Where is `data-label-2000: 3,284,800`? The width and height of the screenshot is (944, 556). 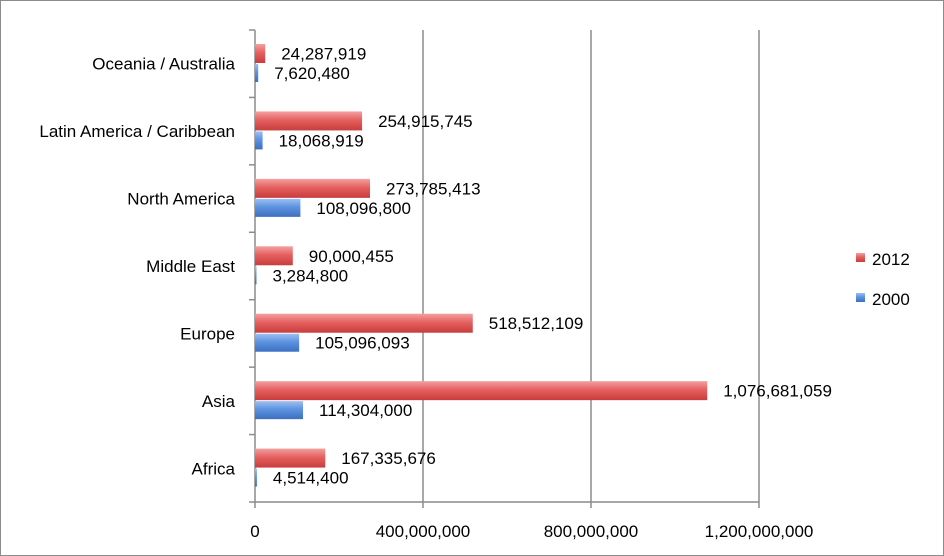 data-label-2000: 3,284,800 is located at coordinates (311, 275).